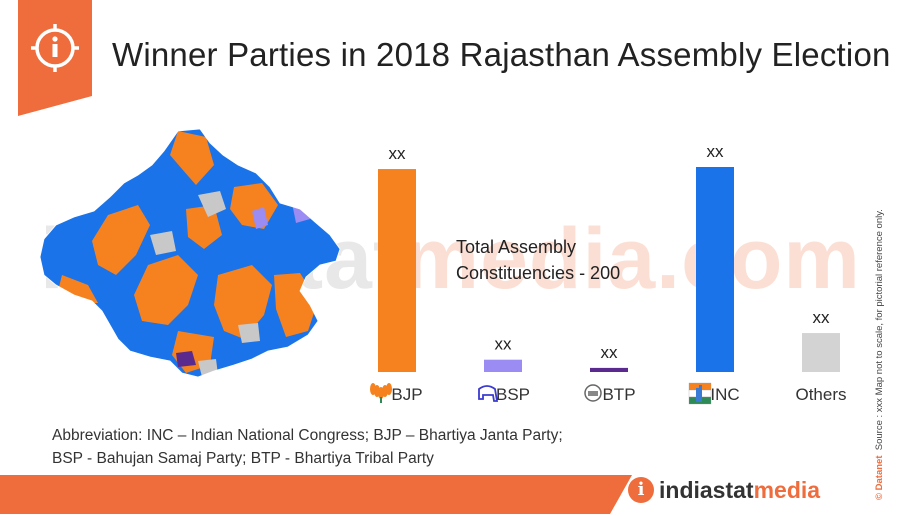 Image resolution: width=904 pixels, height=516 pixels. What do you see at coordinates (503, 365) in the screenshot?
I see `bar-bsp` at bounding box center [503, 365].